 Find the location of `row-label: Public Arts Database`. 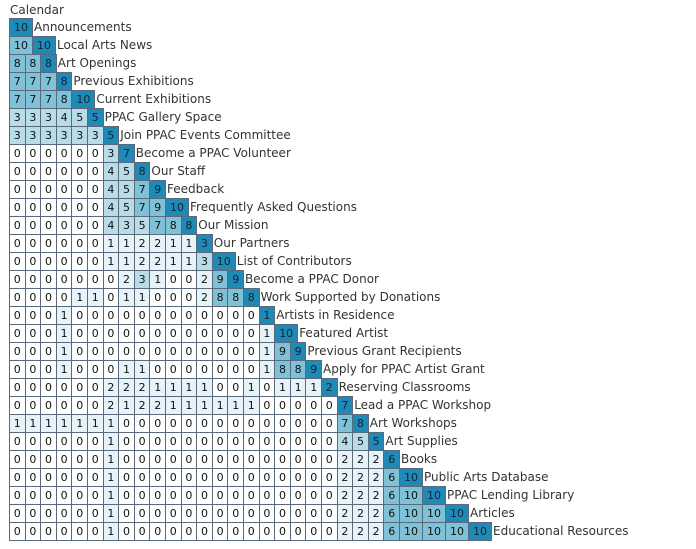

row-label: Public Arts Database is located at coordinates (486, 477).